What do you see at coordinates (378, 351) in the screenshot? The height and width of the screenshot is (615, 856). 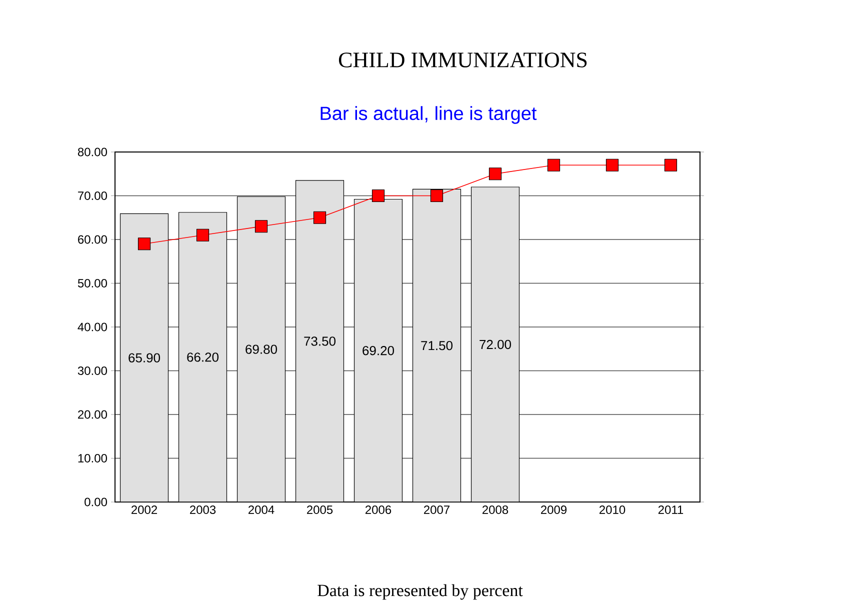 I see `data-label: 69.20` at bounding box center [378, 351].